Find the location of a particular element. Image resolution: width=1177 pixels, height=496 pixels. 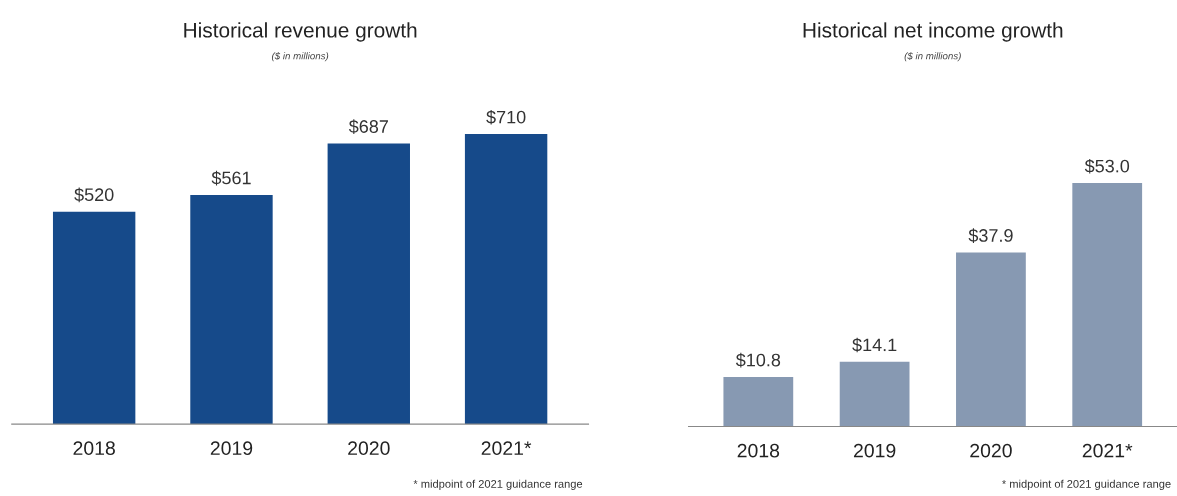

data-label: $37.9 is located at coordinates (990, 235).